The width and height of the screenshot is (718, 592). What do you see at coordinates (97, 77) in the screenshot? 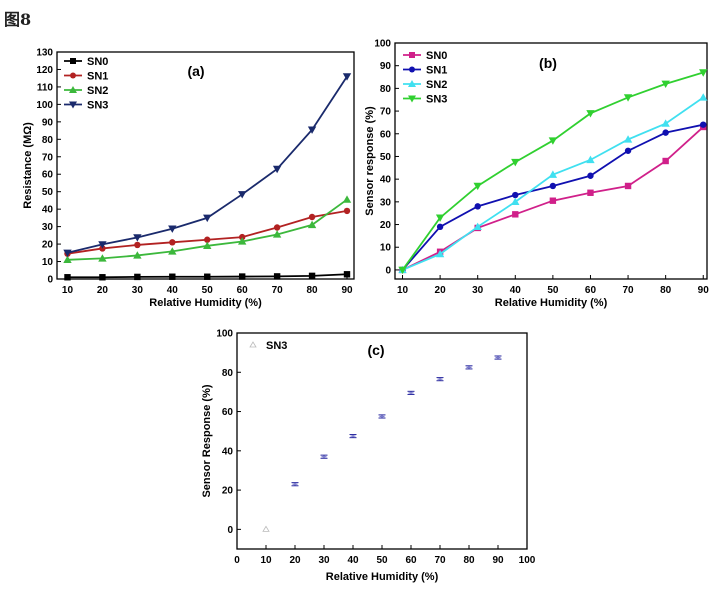
I see `legend-label: SN1` at bounding box center [97, 77].